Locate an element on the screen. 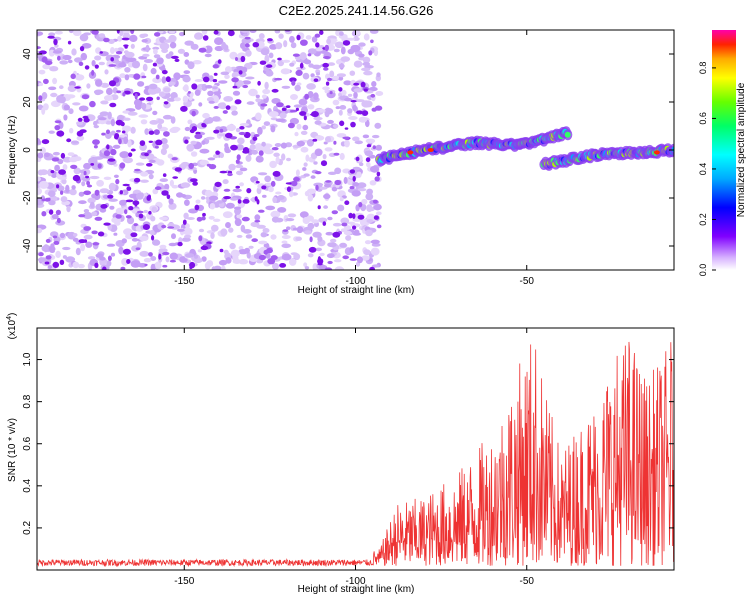  y-tick-label: 0 is located at coordinates (27, 150).